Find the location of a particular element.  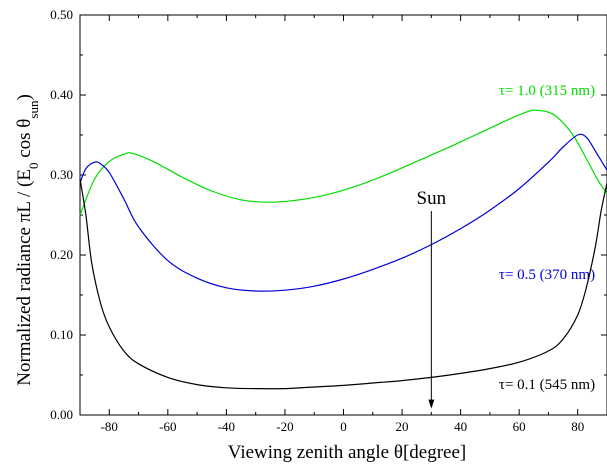

y-axis-title-main: Normalized radiance πL / (E is located at coordinates (24, 277).